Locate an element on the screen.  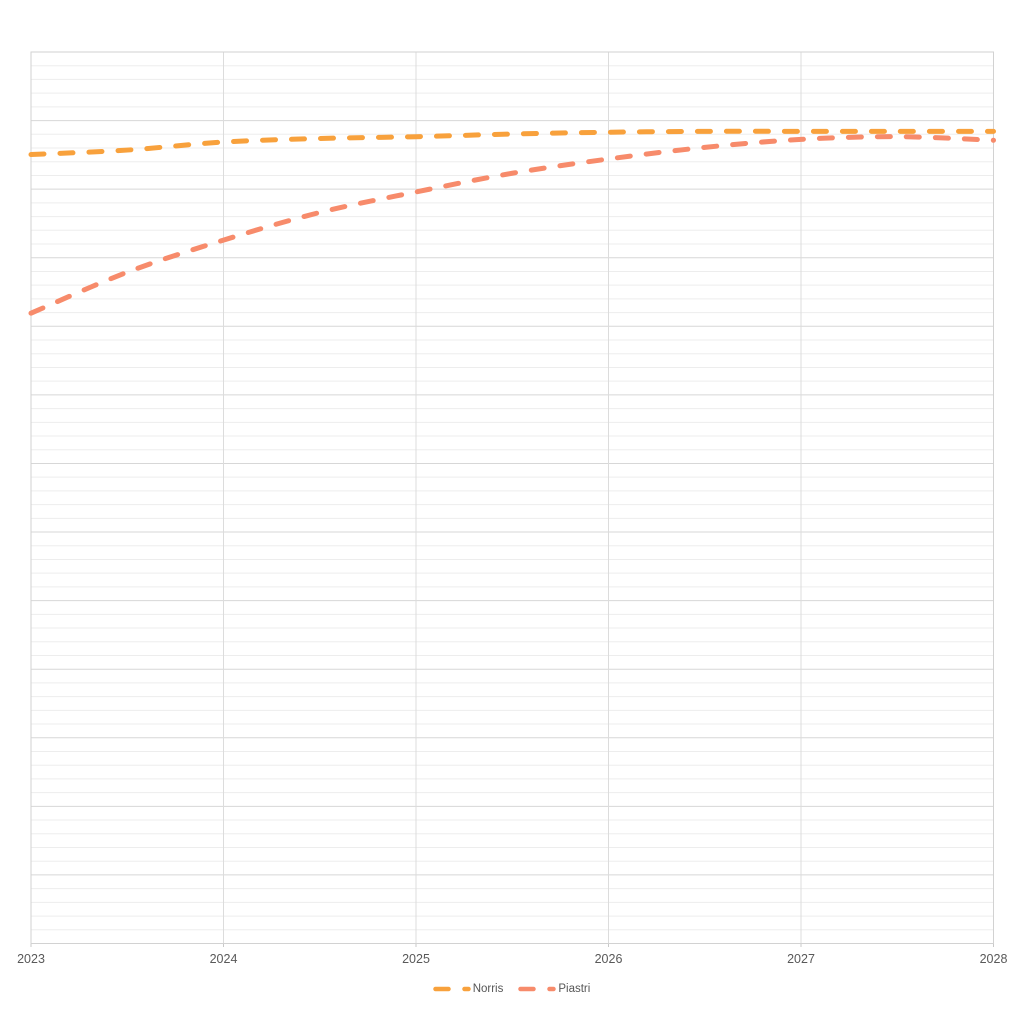
legend-item-norris: Norris is located at coordinates (468, 989).